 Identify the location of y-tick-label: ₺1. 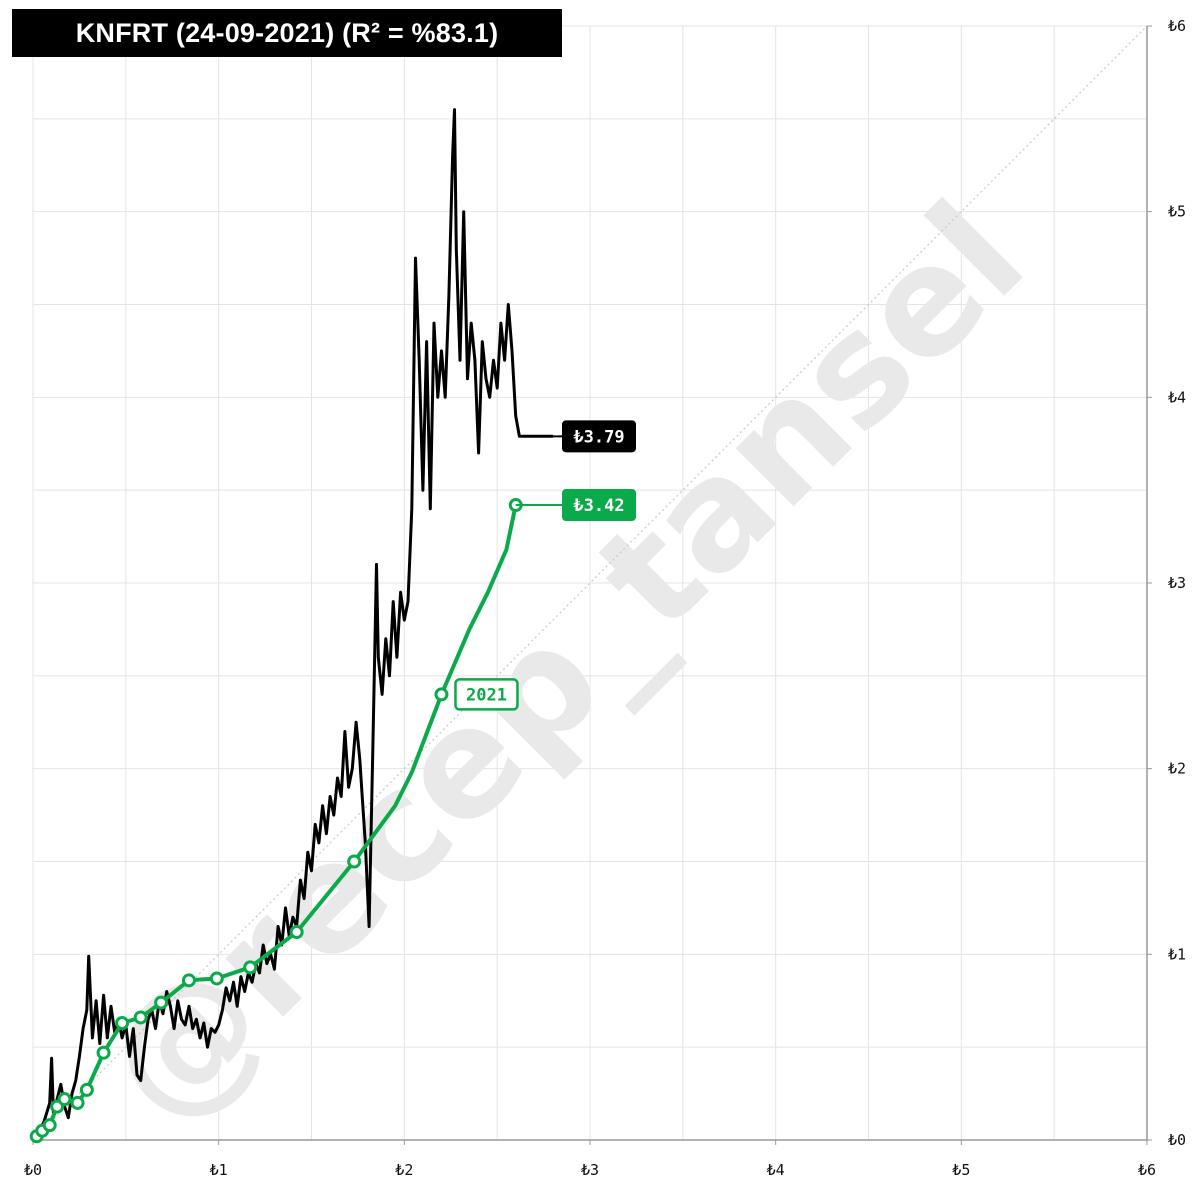
(1177, 954).